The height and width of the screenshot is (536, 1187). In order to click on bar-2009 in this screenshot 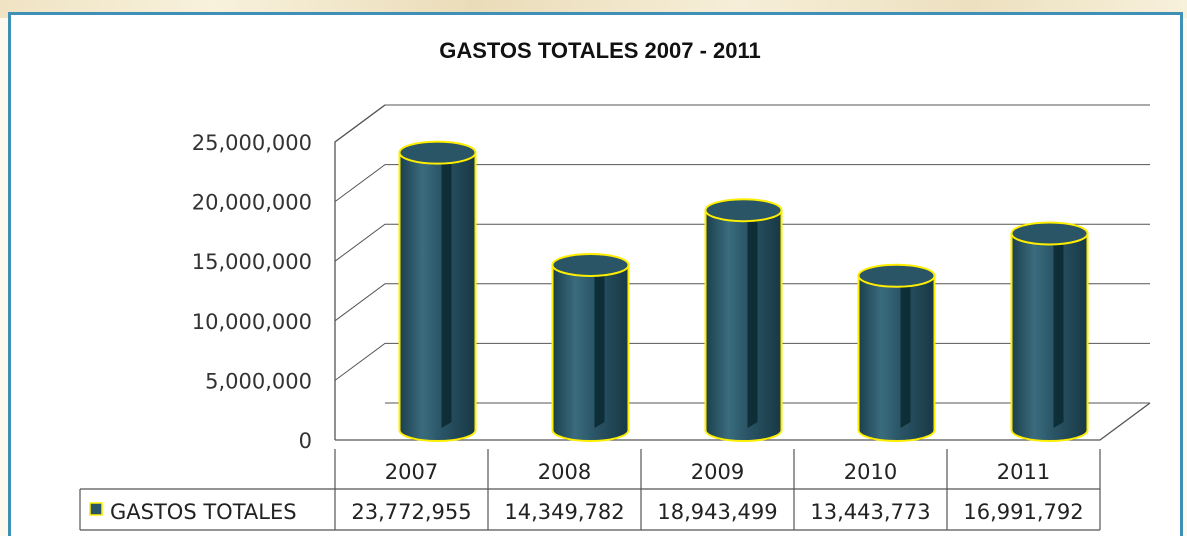, I will do `click(743, 320)`.